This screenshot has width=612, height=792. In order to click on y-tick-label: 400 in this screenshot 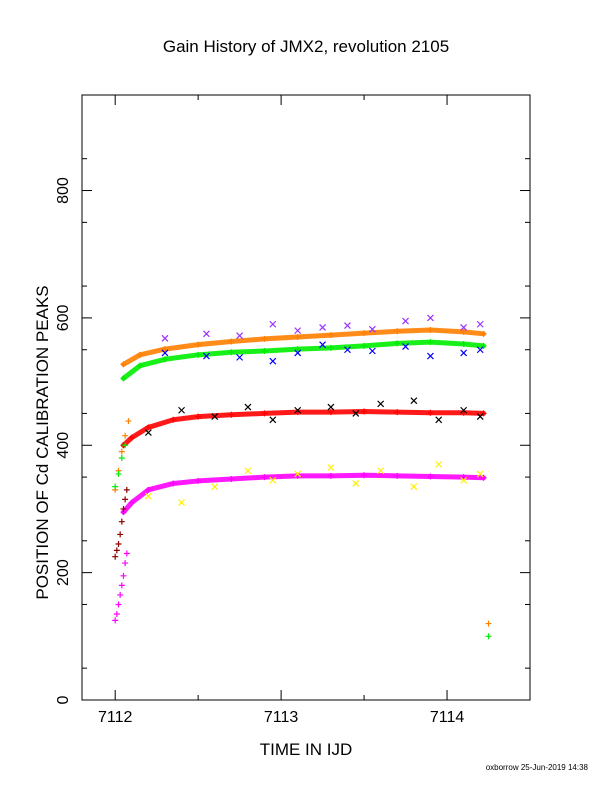, I will do `click(63, 445)`.